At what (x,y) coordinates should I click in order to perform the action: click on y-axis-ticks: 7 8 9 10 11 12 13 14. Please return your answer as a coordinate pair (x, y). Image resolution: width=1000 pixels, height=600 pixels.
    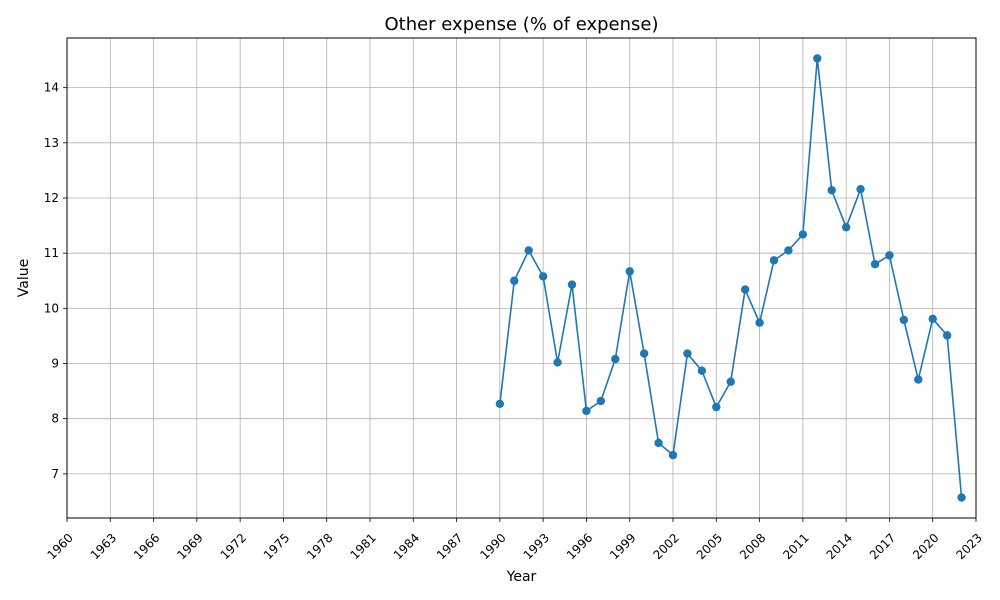
    Looking at the image, I should click on (55, 281).